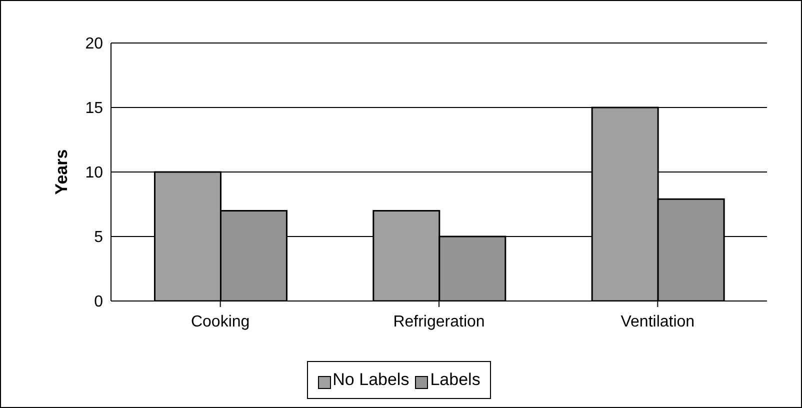 The width and height of the screenshot is (802, 408). Describe the element at coordinates (657, 321) in the screenshot. I see `x-tick-label: Ventilation` at that location.